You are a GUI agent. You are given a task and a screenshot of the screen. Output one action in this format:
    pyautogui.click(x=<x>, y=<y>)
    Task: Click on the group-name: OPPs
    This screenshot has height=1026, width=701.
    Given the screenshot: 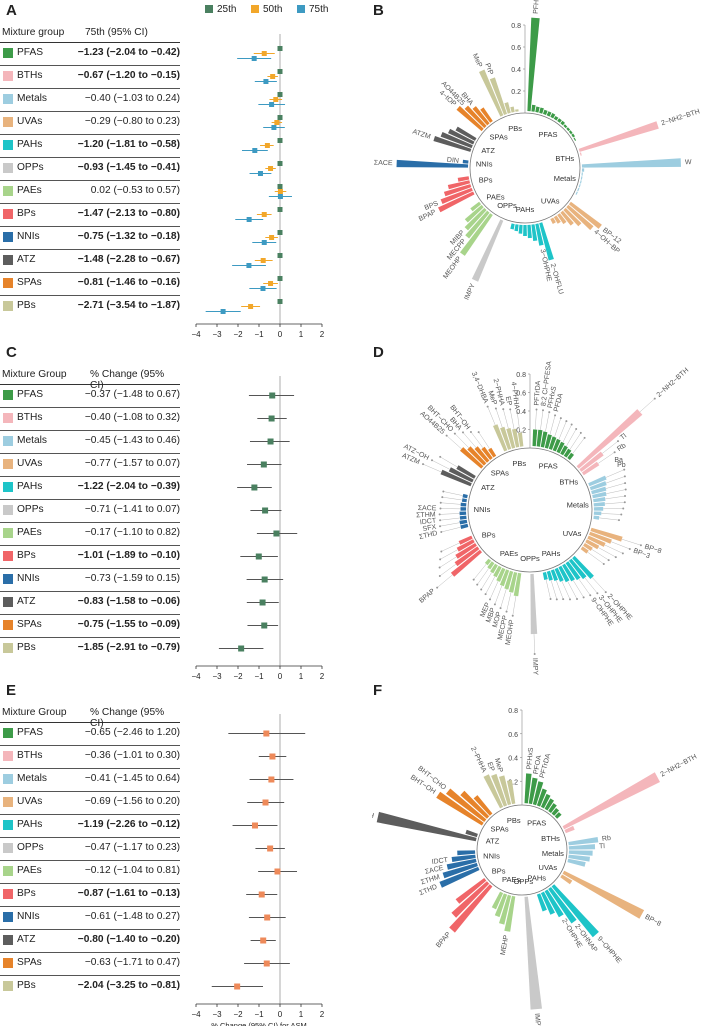 What is the action you would take?
    pyautogui.click(x=30, y=509)
    